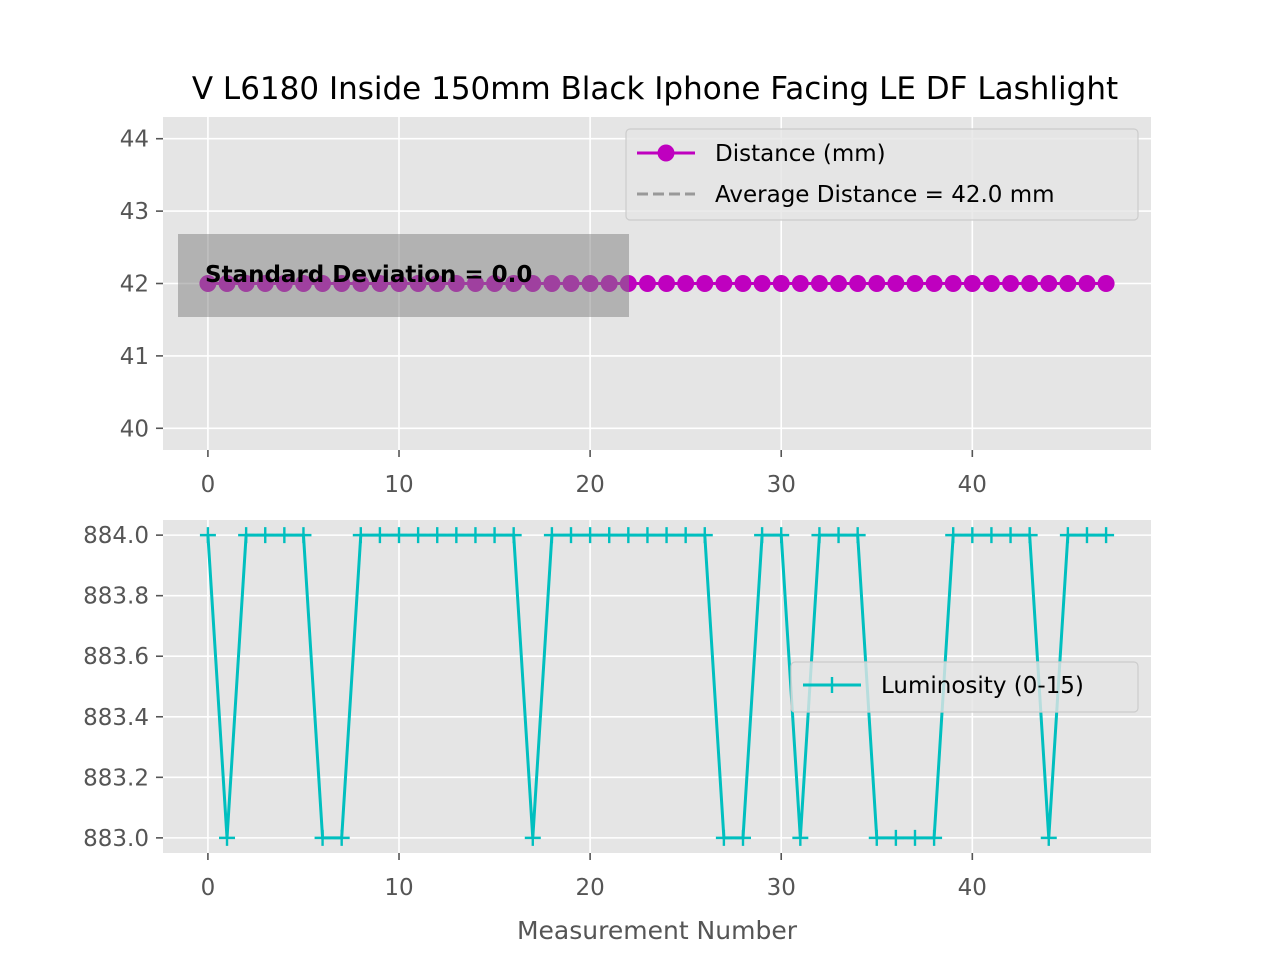 This screenshot has height=960, width=1280. What do you see at coordinates (657, 930) in the screenshot?
I see `x-axis-label: Measurement Number` at bounding box center [657, 930].